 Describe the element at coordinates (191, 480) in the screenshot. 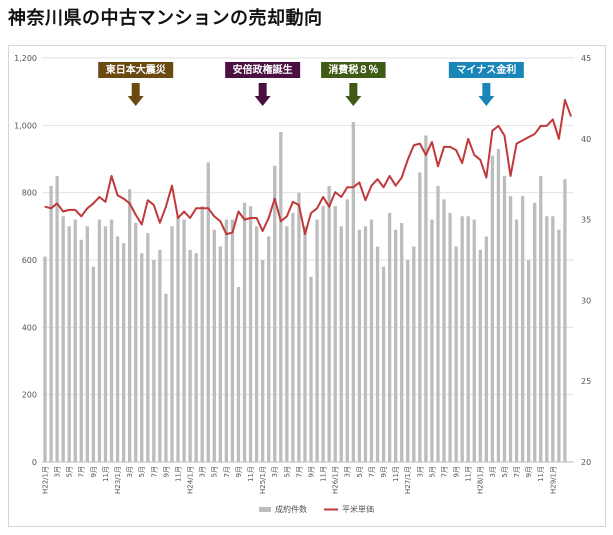

I see `x-tick-label: H24/1月` at that location.